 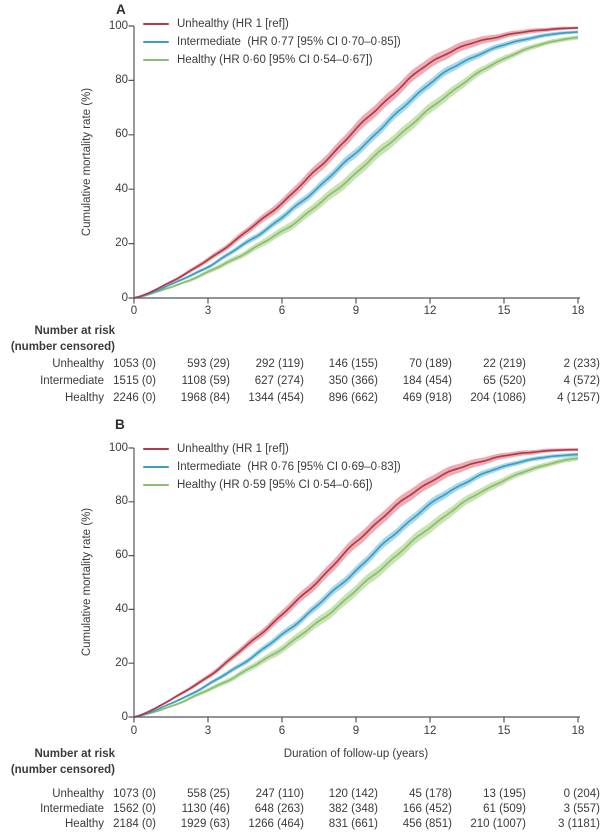 What do you see at coordinates (430, 794) in the screenshot?
I see `risk-cell: 45 (178)` at bounding box center [430, 794].